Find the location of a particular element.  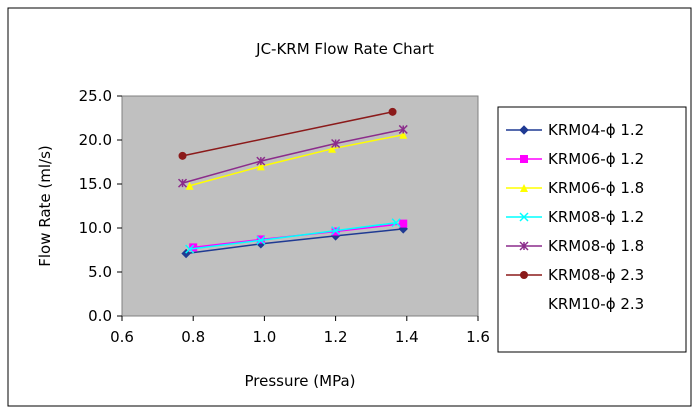

x-tick-label: 0.8 is located at coordinates (193, 337).